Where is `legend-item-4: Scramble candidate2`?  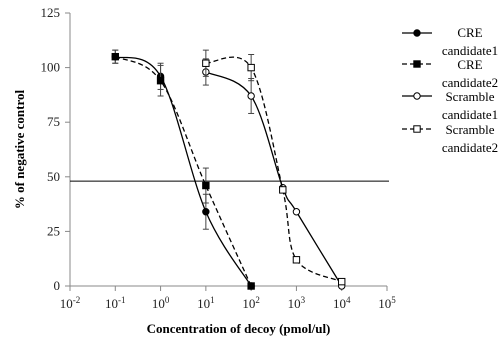
legend-item-4: Scramble candidate2 is located at coordinates (450, 138).